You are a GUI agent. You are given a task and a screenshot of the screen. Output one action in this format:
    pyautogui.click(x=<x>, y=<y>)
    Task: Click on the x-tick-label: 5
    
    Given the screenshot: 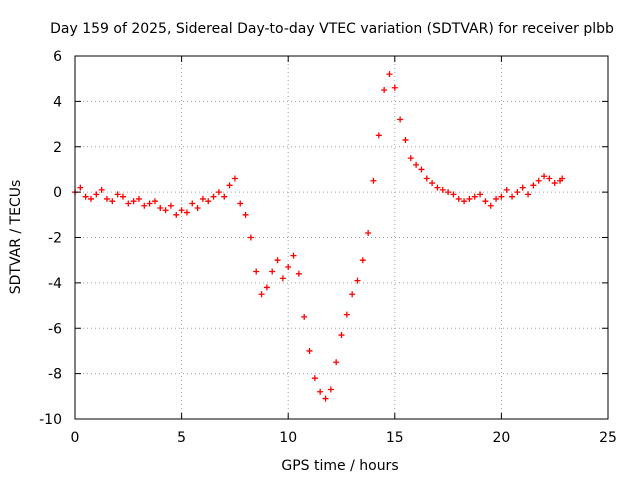 What is the action you would take?
    pyautogui.click(x=181, y=438)
    